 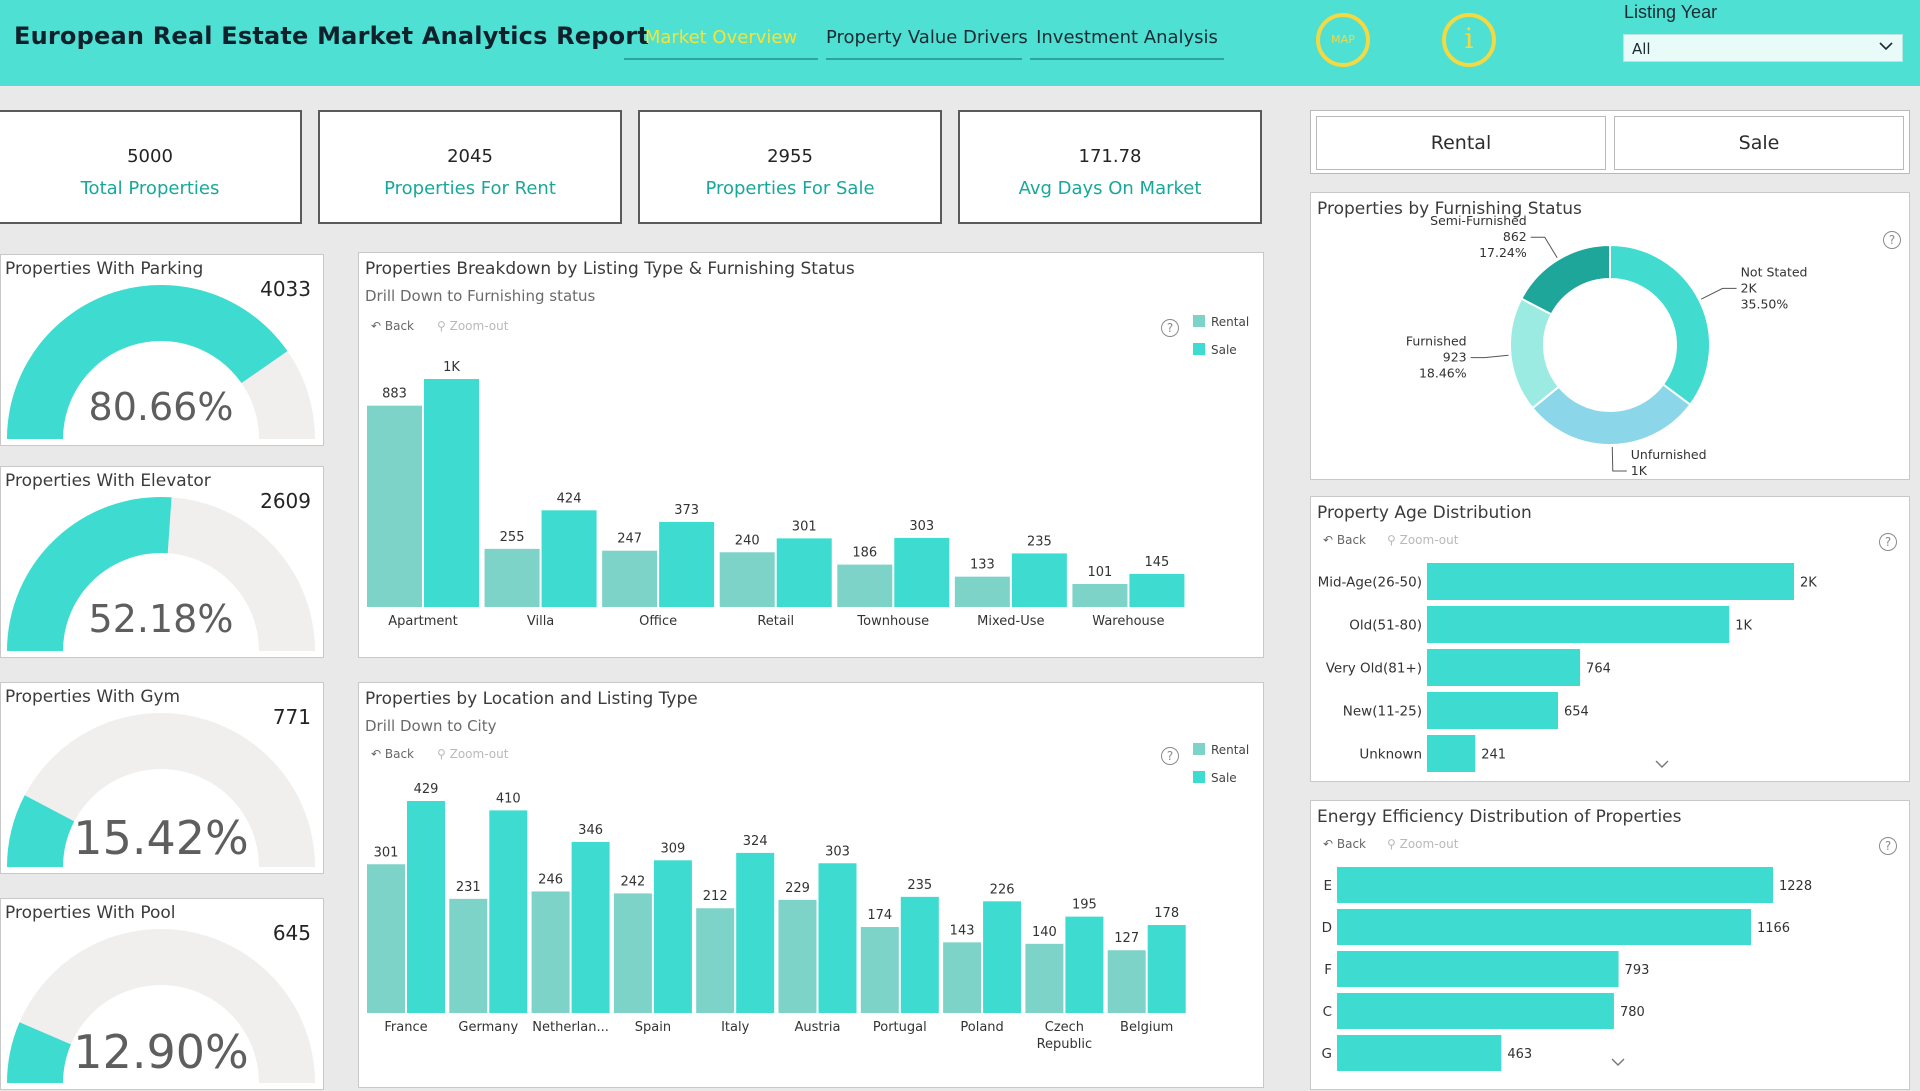 What do you see at coordinates (108, 481) in the screenshot?
I see `gauge-title: Properties With Elevator` at bounding box center [108, 481].